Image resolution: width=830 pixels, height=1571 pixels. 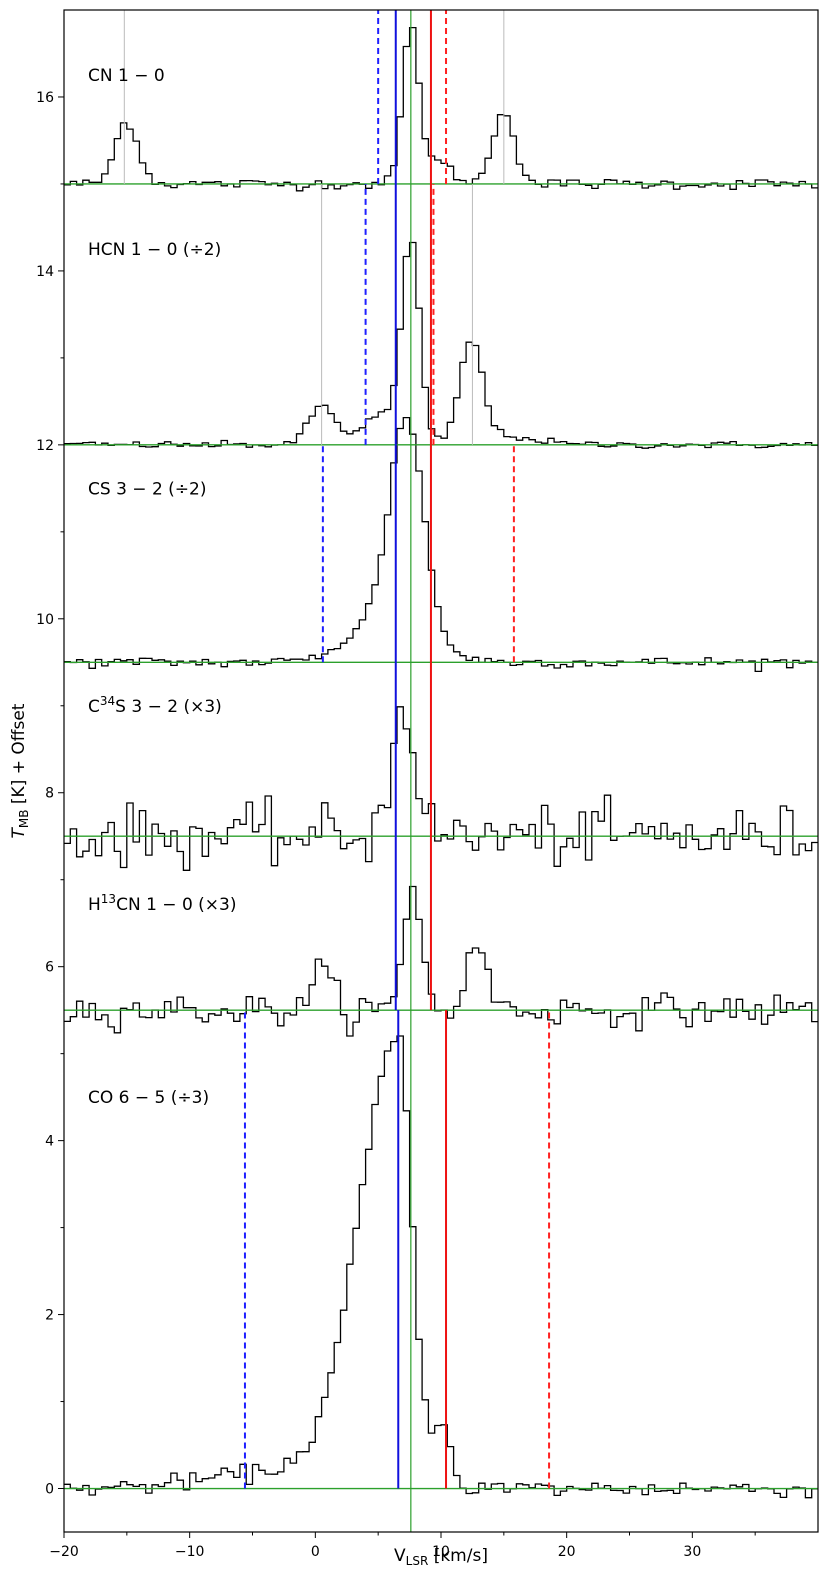 What do you see at coordinates (126, 76) in the screenshot?
I see `series-0-label: CN 1 − 0` at bounding box center [126, 76].